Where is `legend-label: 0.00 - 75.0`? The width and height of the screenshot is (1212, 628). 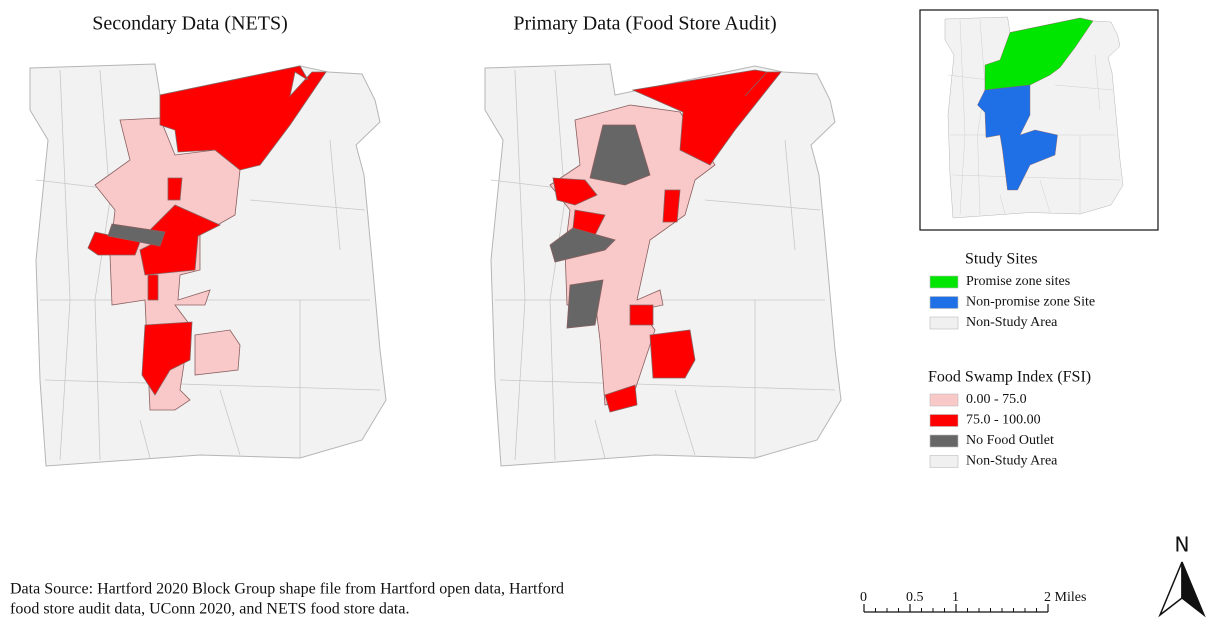
legend-label: 0.00 - 75.0 is located at coordinates (996, 399).